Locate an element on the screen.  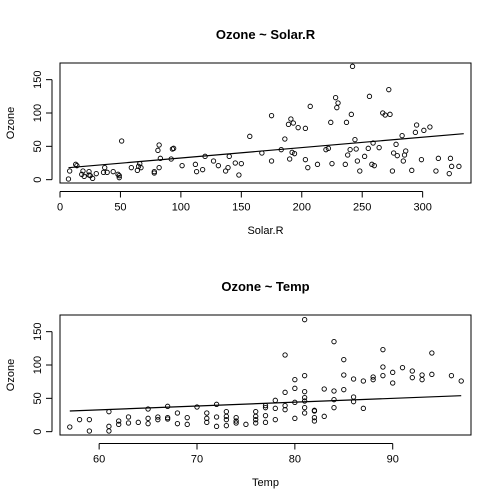
chart-title: Ozone ~ Temp is located at coordinates (265, 286).